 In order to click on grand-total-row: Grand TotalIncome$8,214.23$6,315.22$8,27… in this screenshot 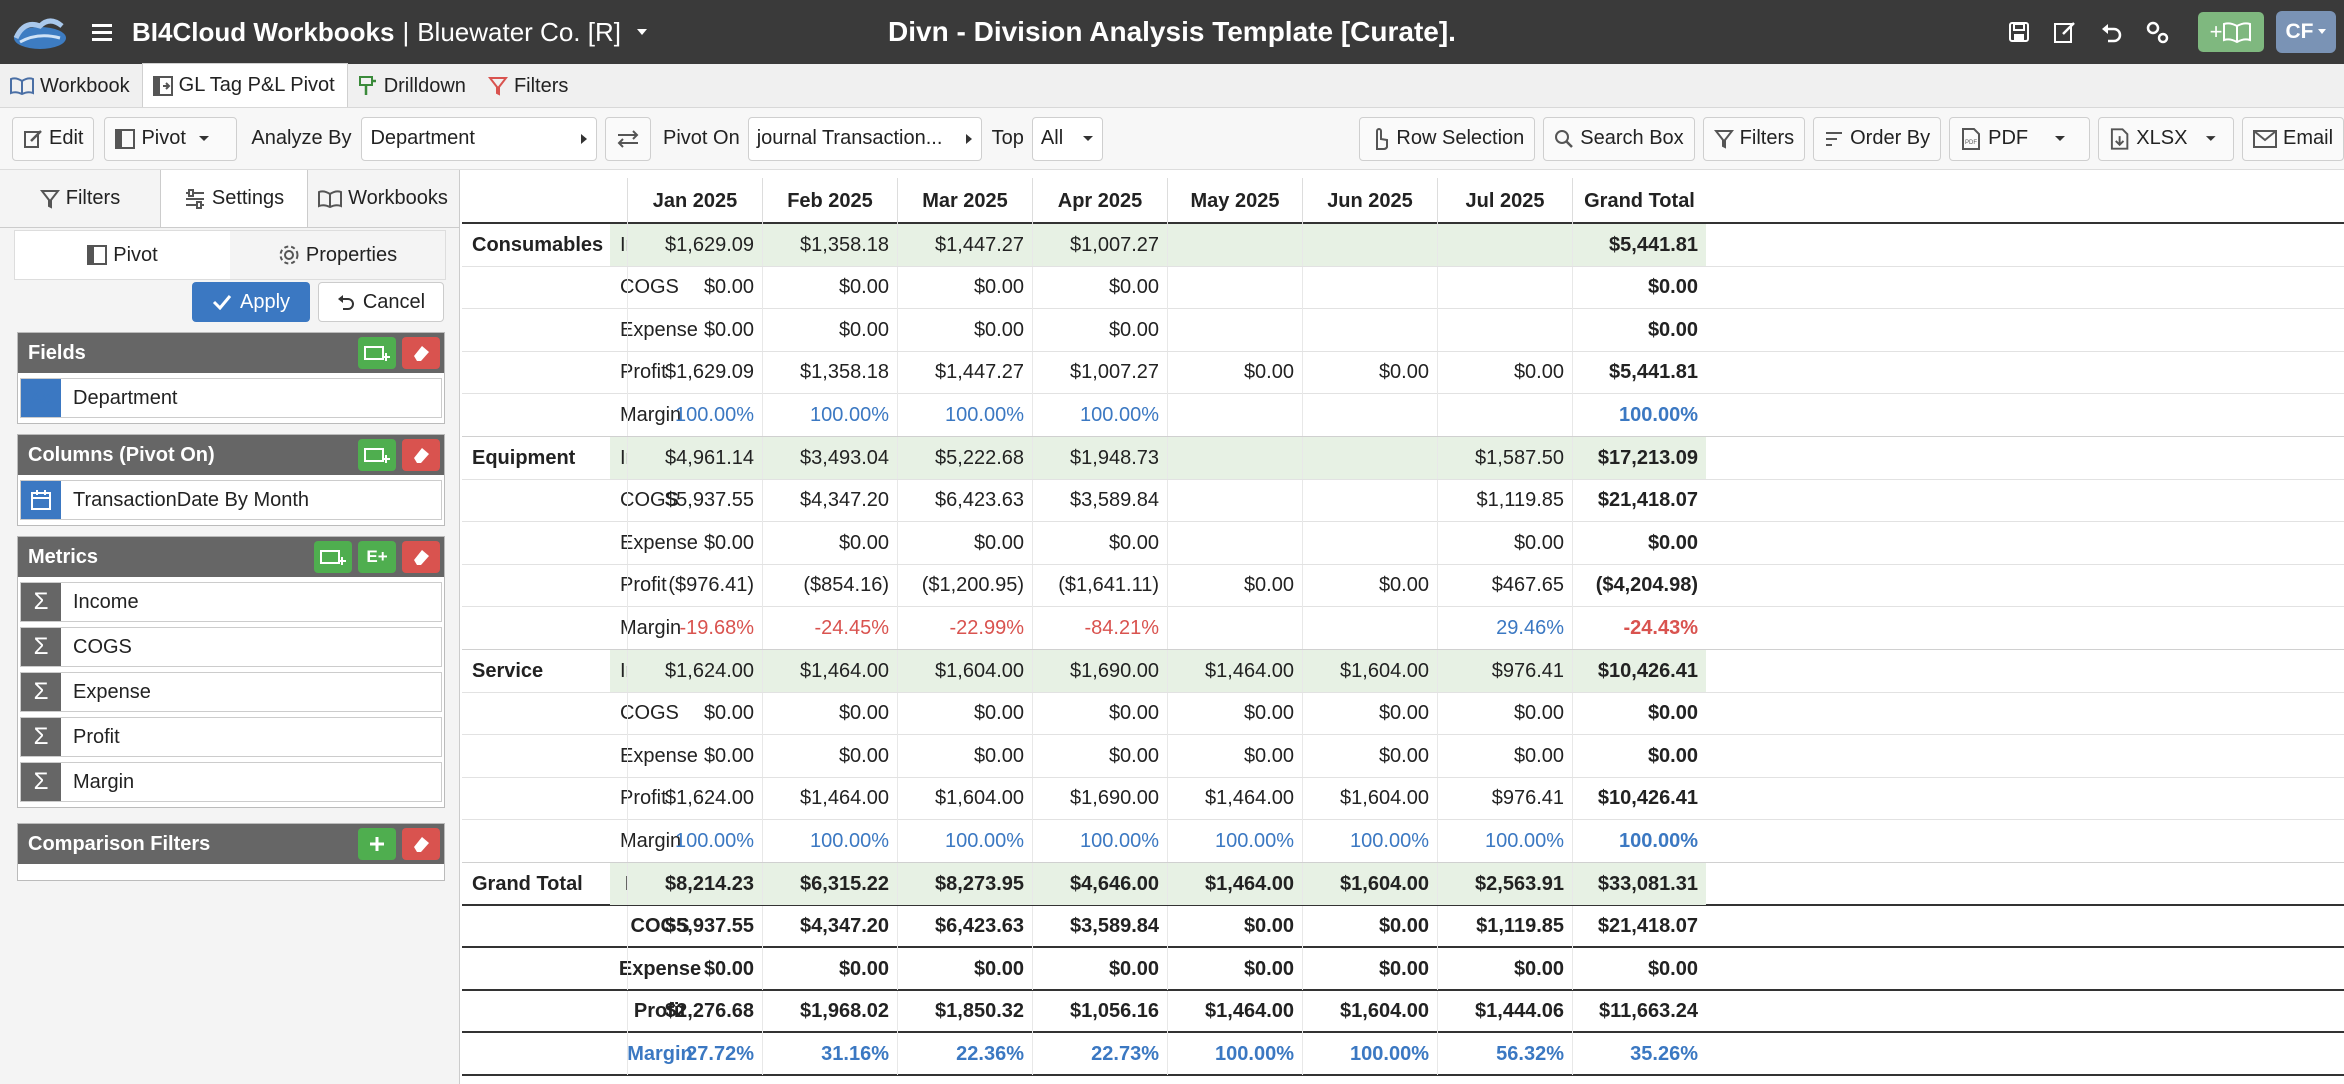, I will do `click(1403, 884)`.